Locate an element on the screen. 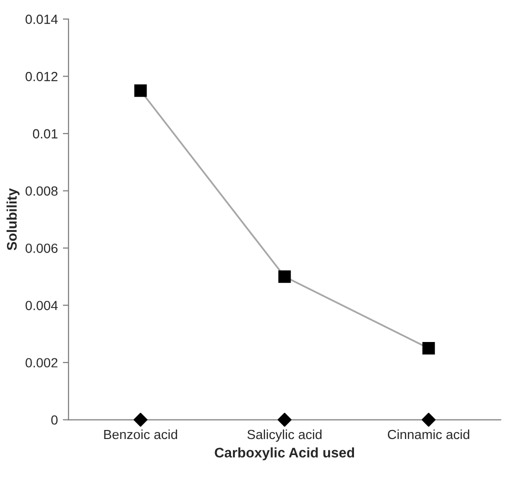 The image size is (527, 477). y-tick-label: 0 is located at coordinates (54, 420).